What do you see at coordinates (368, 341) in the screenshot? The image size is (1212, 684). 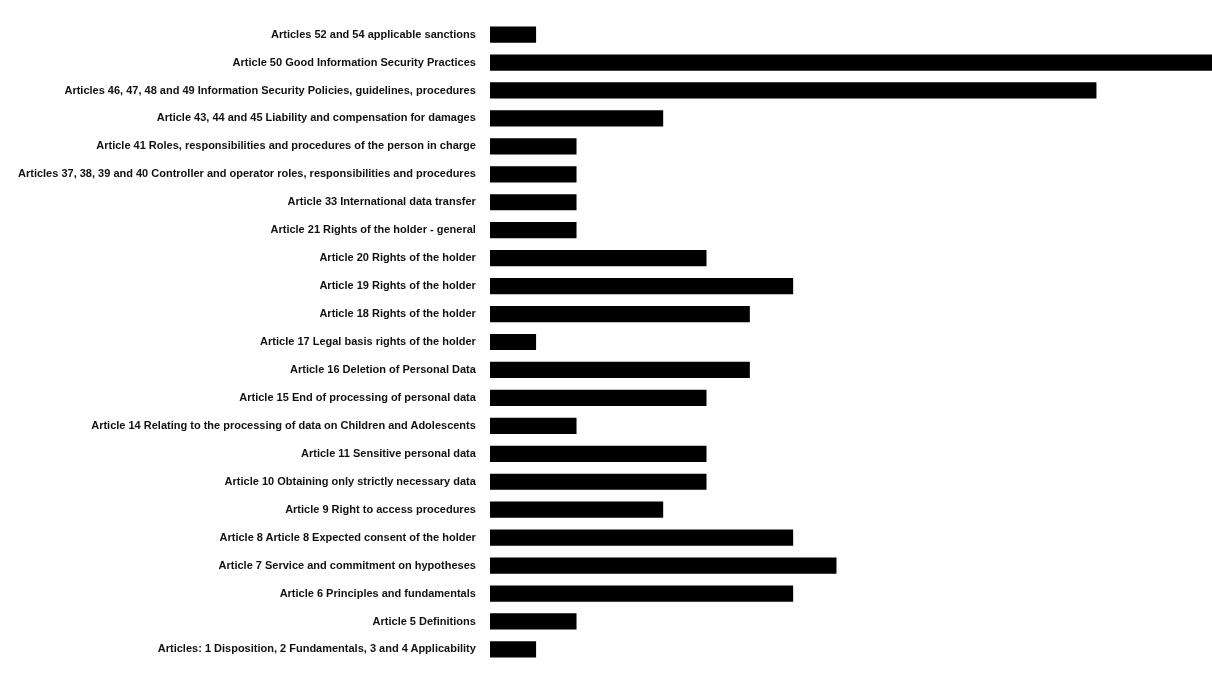 I see `y-tick-label: Article 17 Legal basis rights of the holder` at bounding box center [368, 341].